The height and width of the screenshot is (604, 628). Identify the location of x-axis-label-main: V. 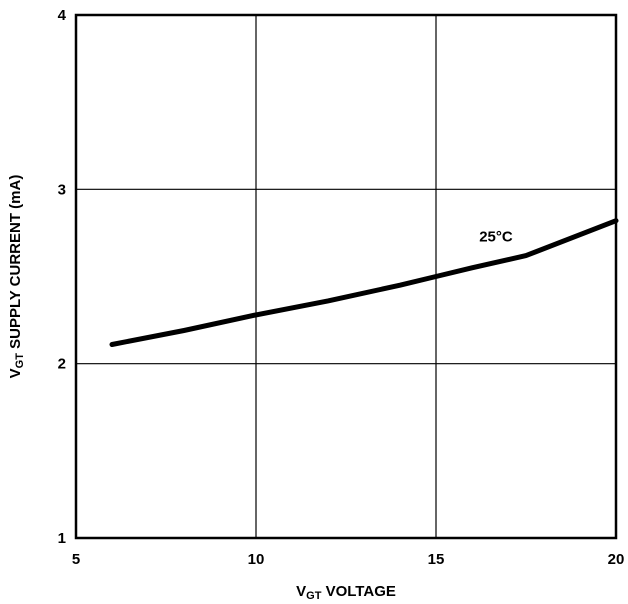
(301, 591).